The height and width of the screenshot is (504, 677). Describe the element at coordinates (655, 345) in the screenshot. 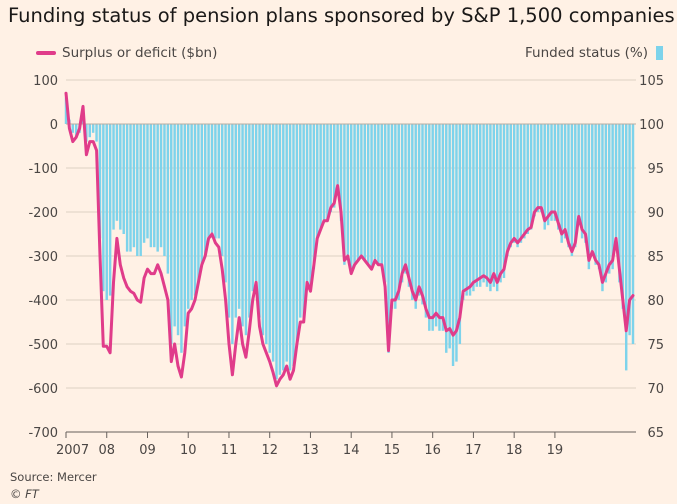

I see `right-axis-tick-label: 75` at that location.